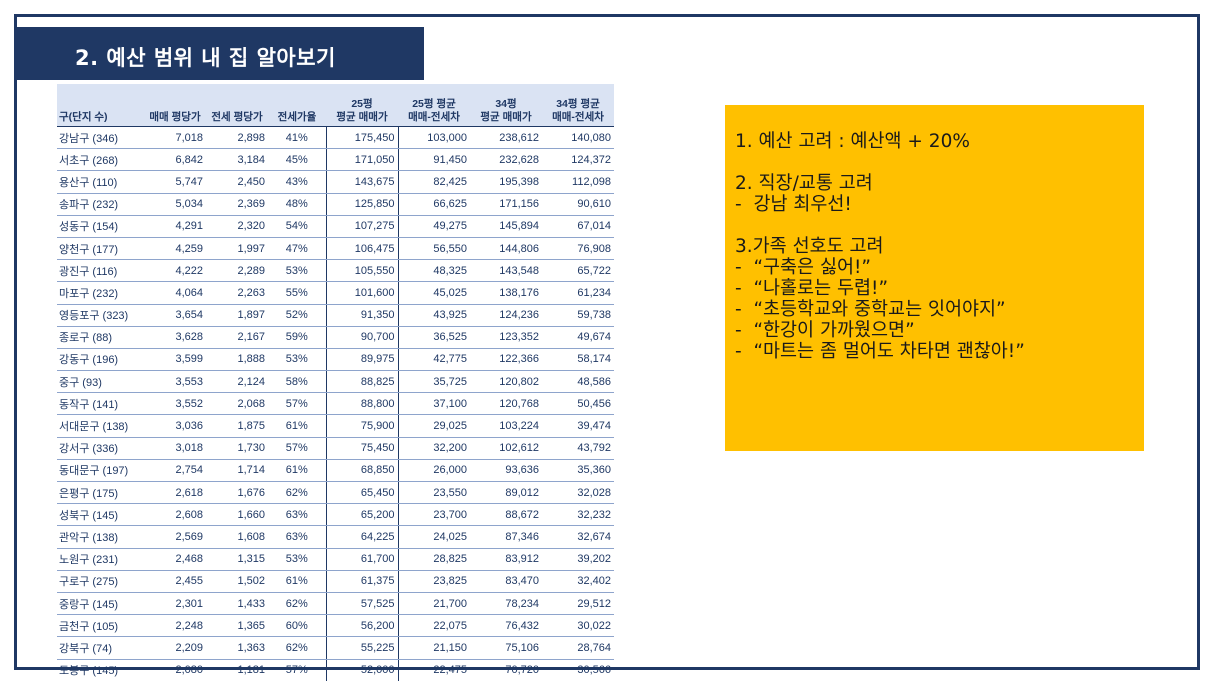 The width and height of the screenshot is (1216, 684). I want to click on district-cell: 광진구 (116), so click(100, 271).